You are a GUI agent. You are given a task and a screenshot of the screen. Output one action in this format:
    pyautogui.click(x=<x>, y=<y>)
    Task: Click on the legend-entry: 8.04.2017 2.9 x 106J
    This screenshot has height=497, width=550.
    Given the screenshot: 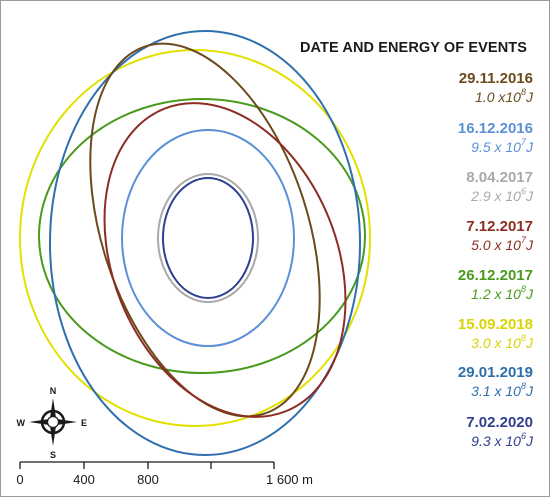 What is the action you would take?
    pyautogui.click(x=499, y=187)
    